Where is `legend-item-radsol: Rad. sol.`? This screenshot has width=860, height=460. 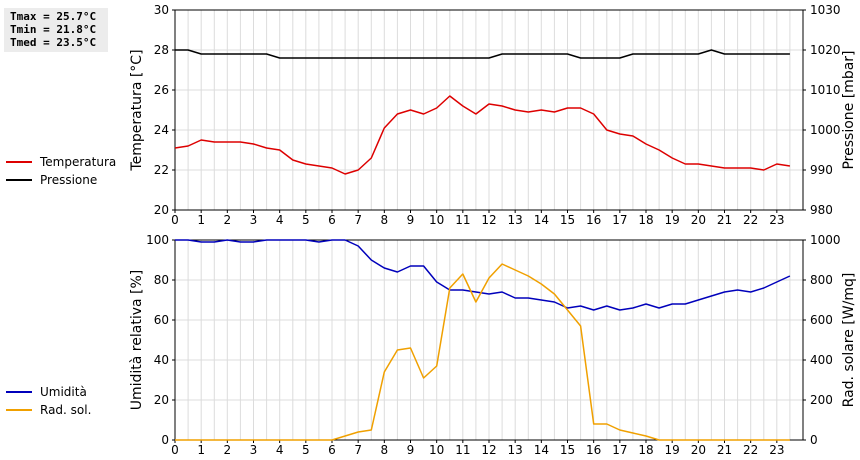
legend-item-radsol: Rad. sol. is located at coordinates (48, 410).